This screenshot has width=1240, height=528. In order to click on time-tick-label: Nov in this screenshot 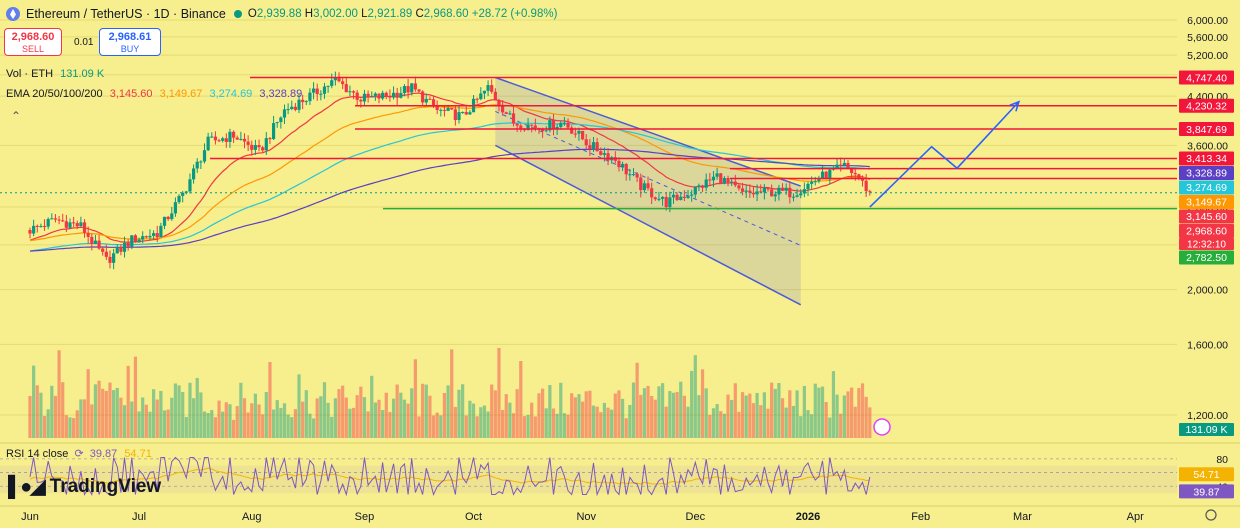, I will do `click(586, 517)`.